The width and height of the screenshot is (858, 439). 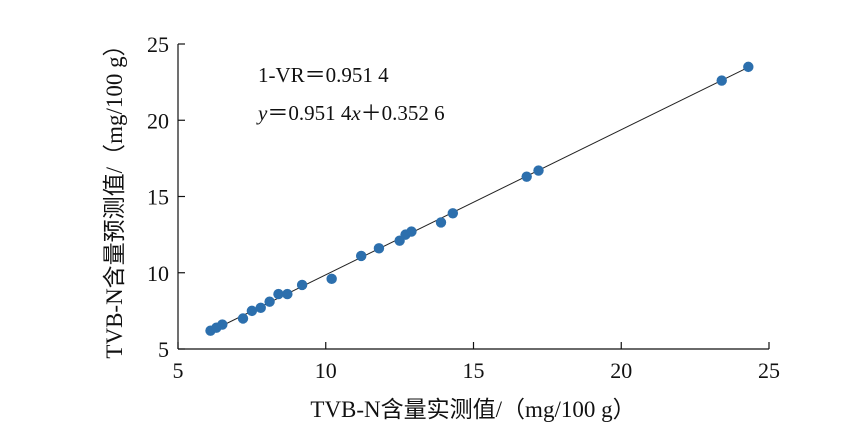 I want to click on x-ticks: 5 10 15 20 25, so click(x=476, y=362).